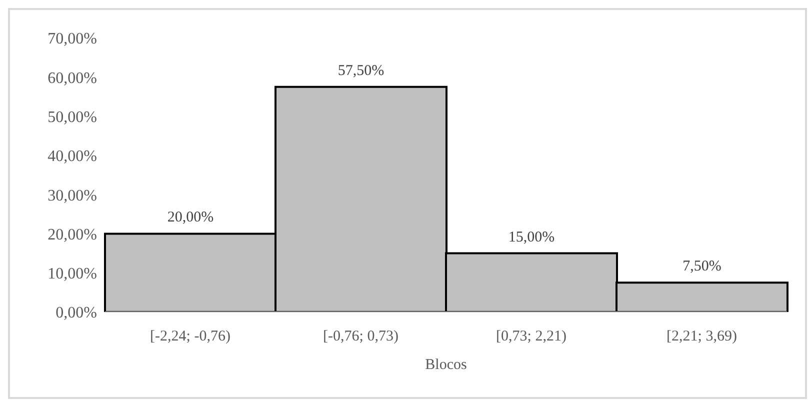  I want to click on x-tick-label: [2,21; 3,69), so click(701, 336).